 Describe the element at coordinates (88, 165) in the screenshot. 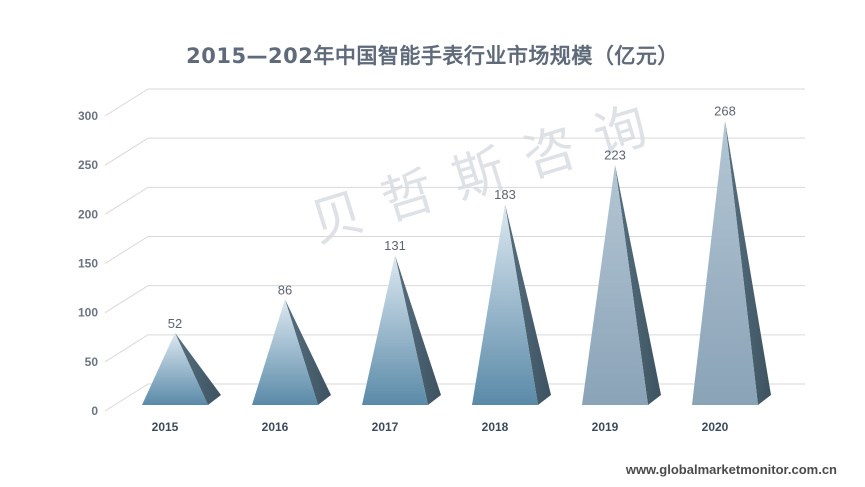

I see `y-tick-label: 250` at that location.